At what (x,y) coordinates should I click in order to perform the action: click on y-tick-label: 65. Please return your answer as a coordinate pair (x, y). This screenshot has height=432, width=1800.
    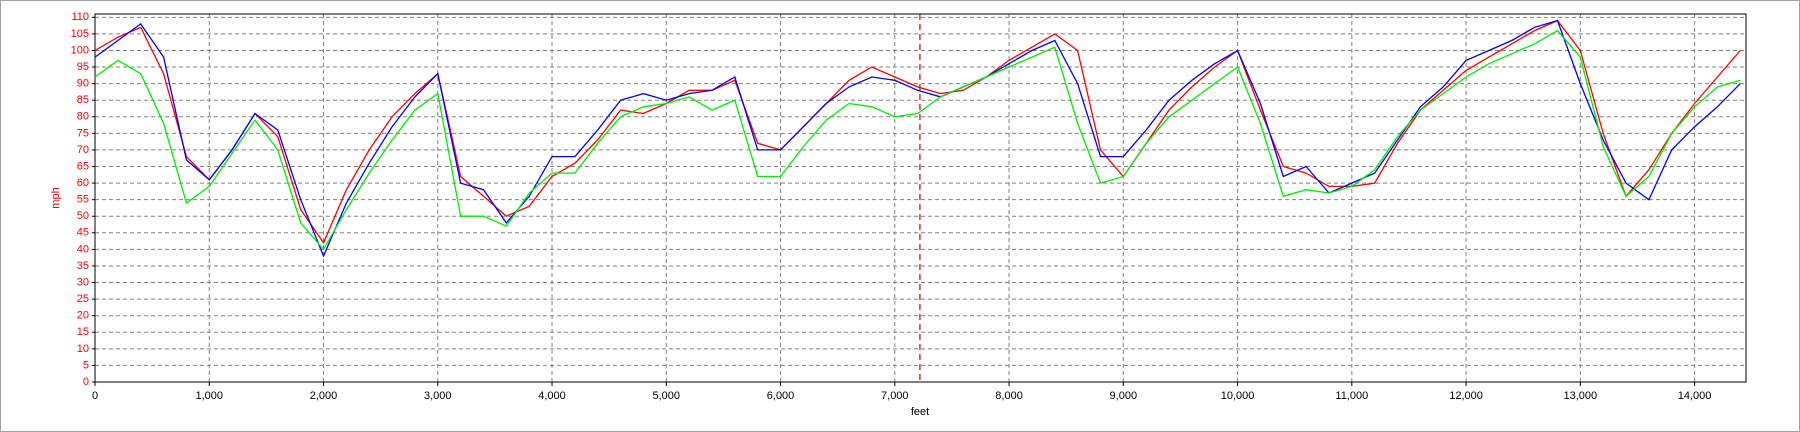
    Looking at the image, I should click on (83, 166).